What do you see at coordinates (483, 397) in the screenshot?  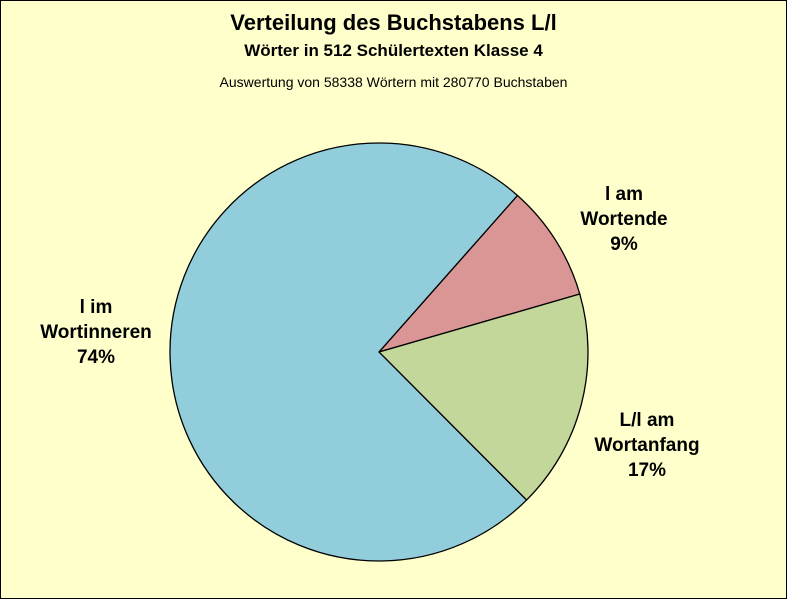 I see `slice-wortanfang` at bounding box center [483, 397].